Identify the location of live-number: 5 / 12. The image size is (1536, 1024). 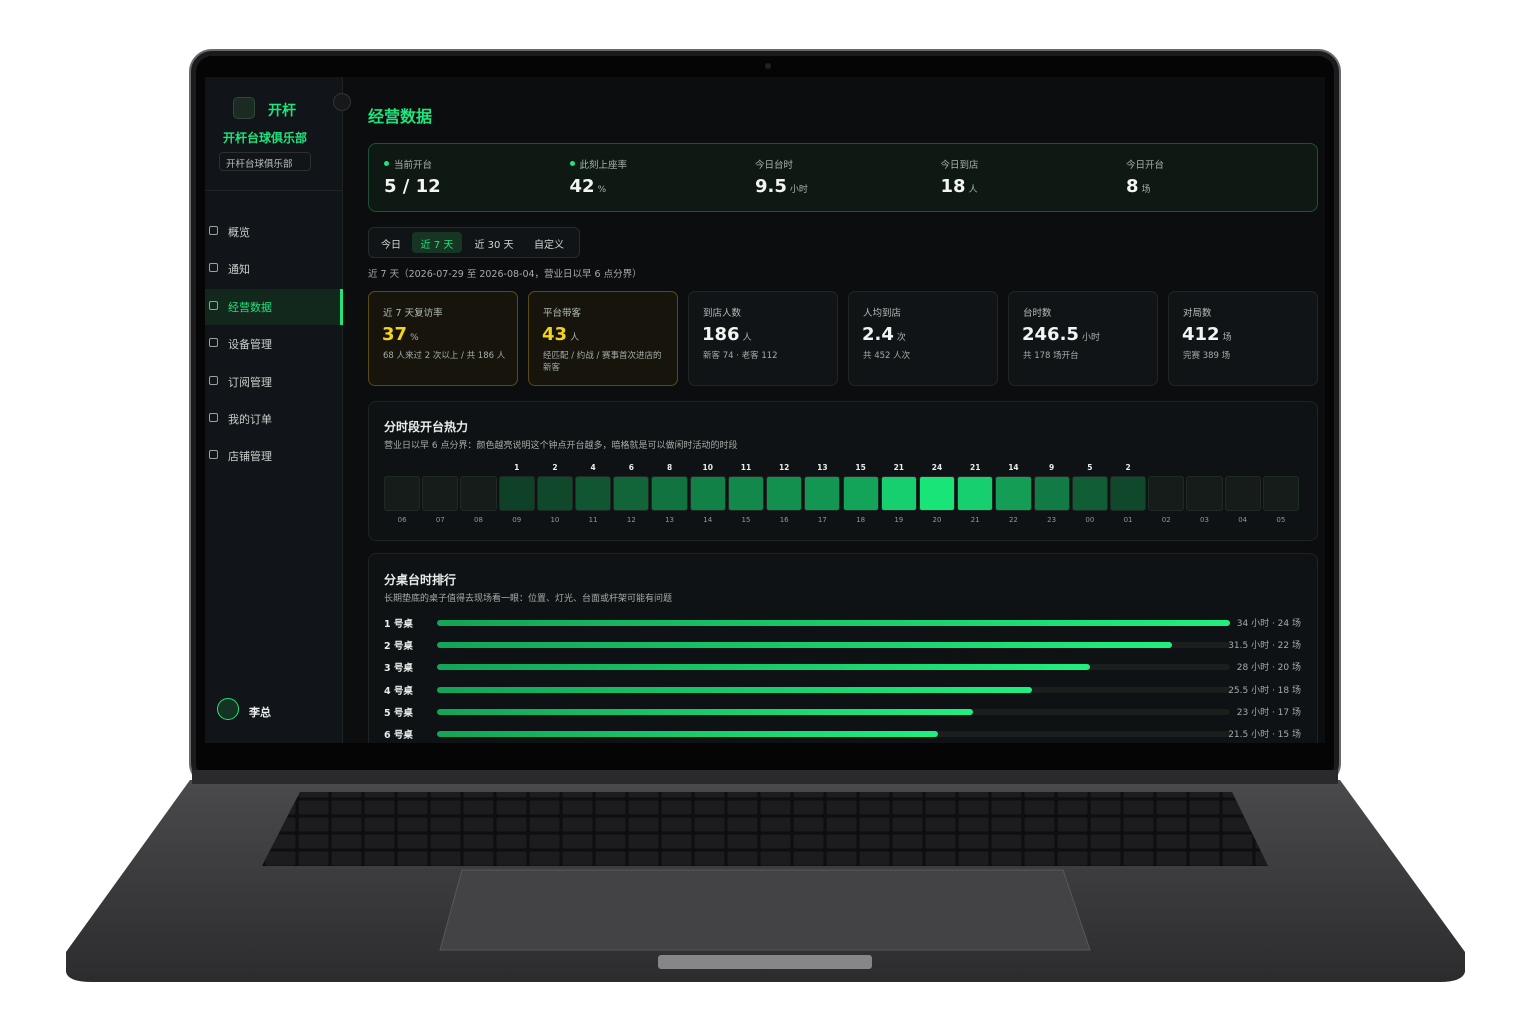
(412, 186).